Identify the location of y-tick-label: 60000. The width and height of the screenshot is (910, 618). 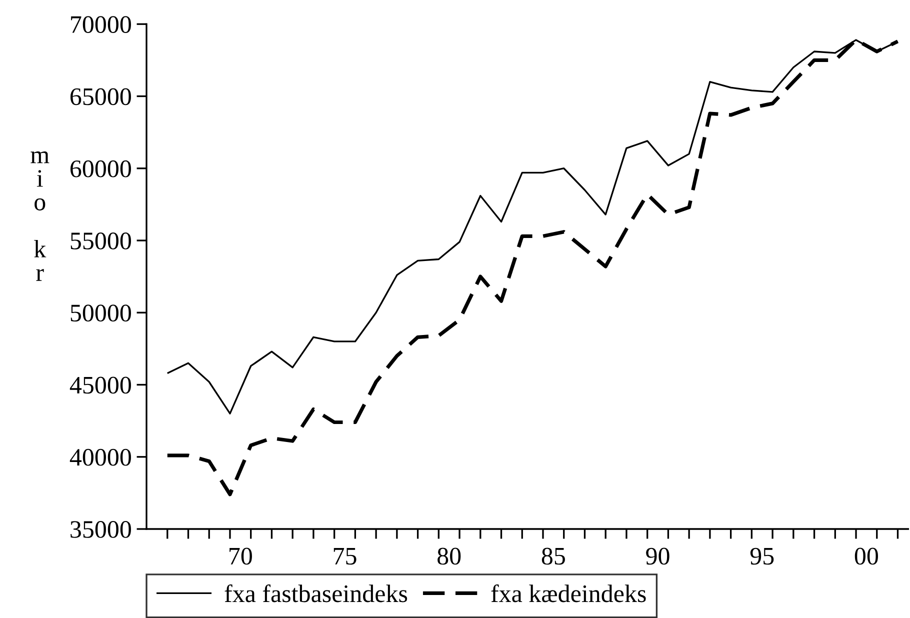
(100, 169).